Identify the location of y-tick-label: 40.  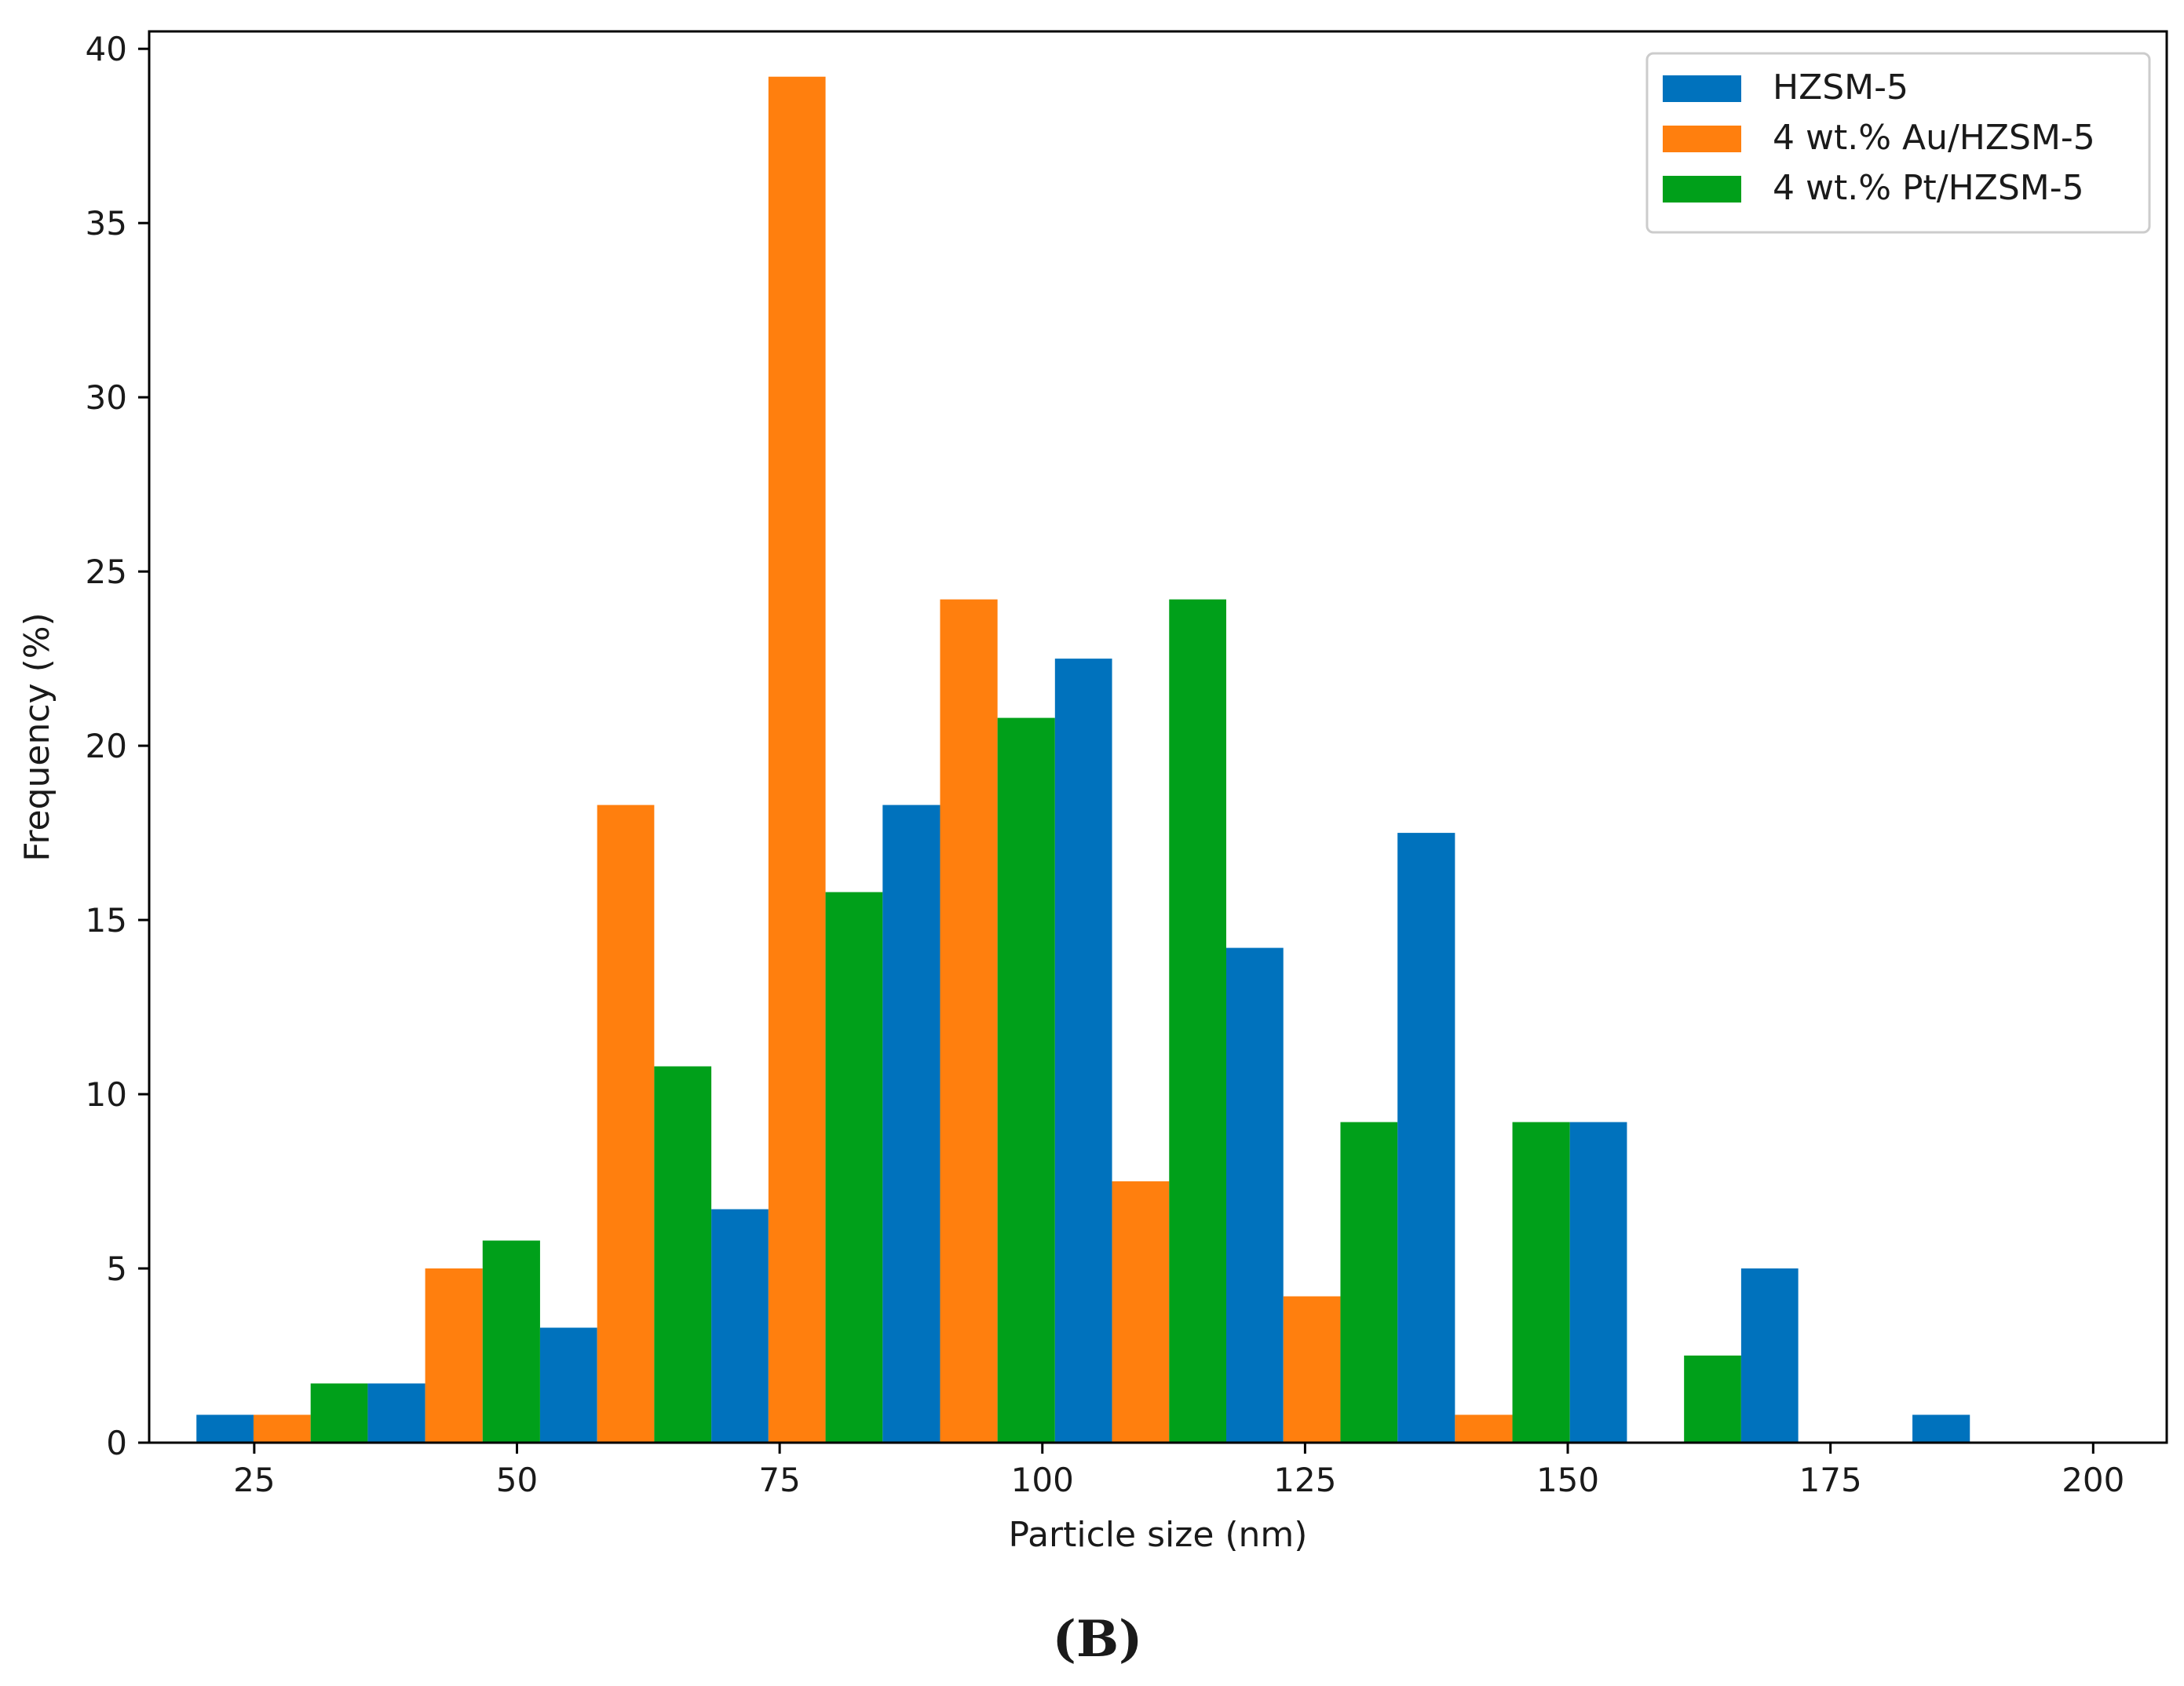
(106, 49).